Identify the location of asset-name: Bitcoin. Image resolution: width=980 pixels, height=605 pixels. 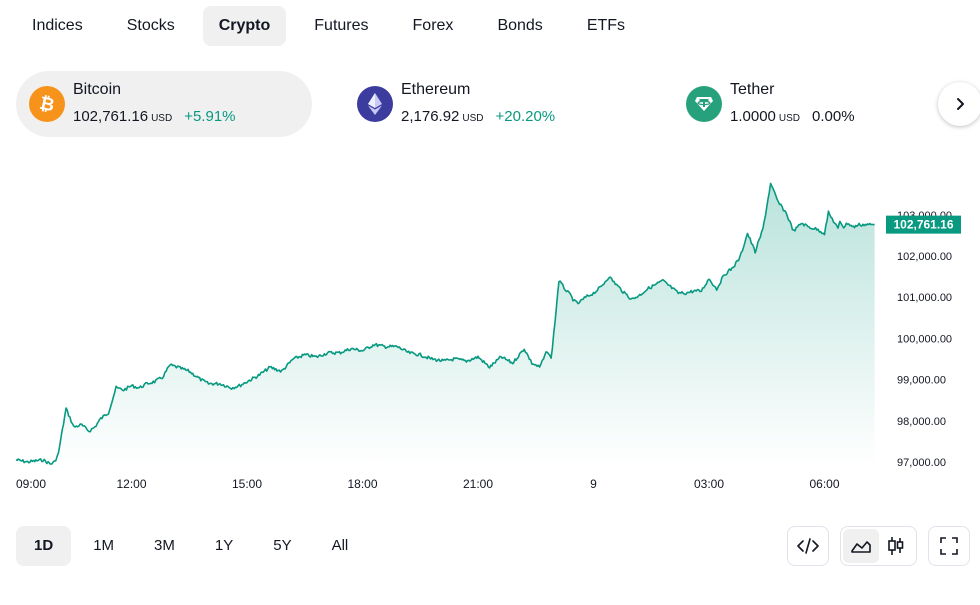
(97, 89).